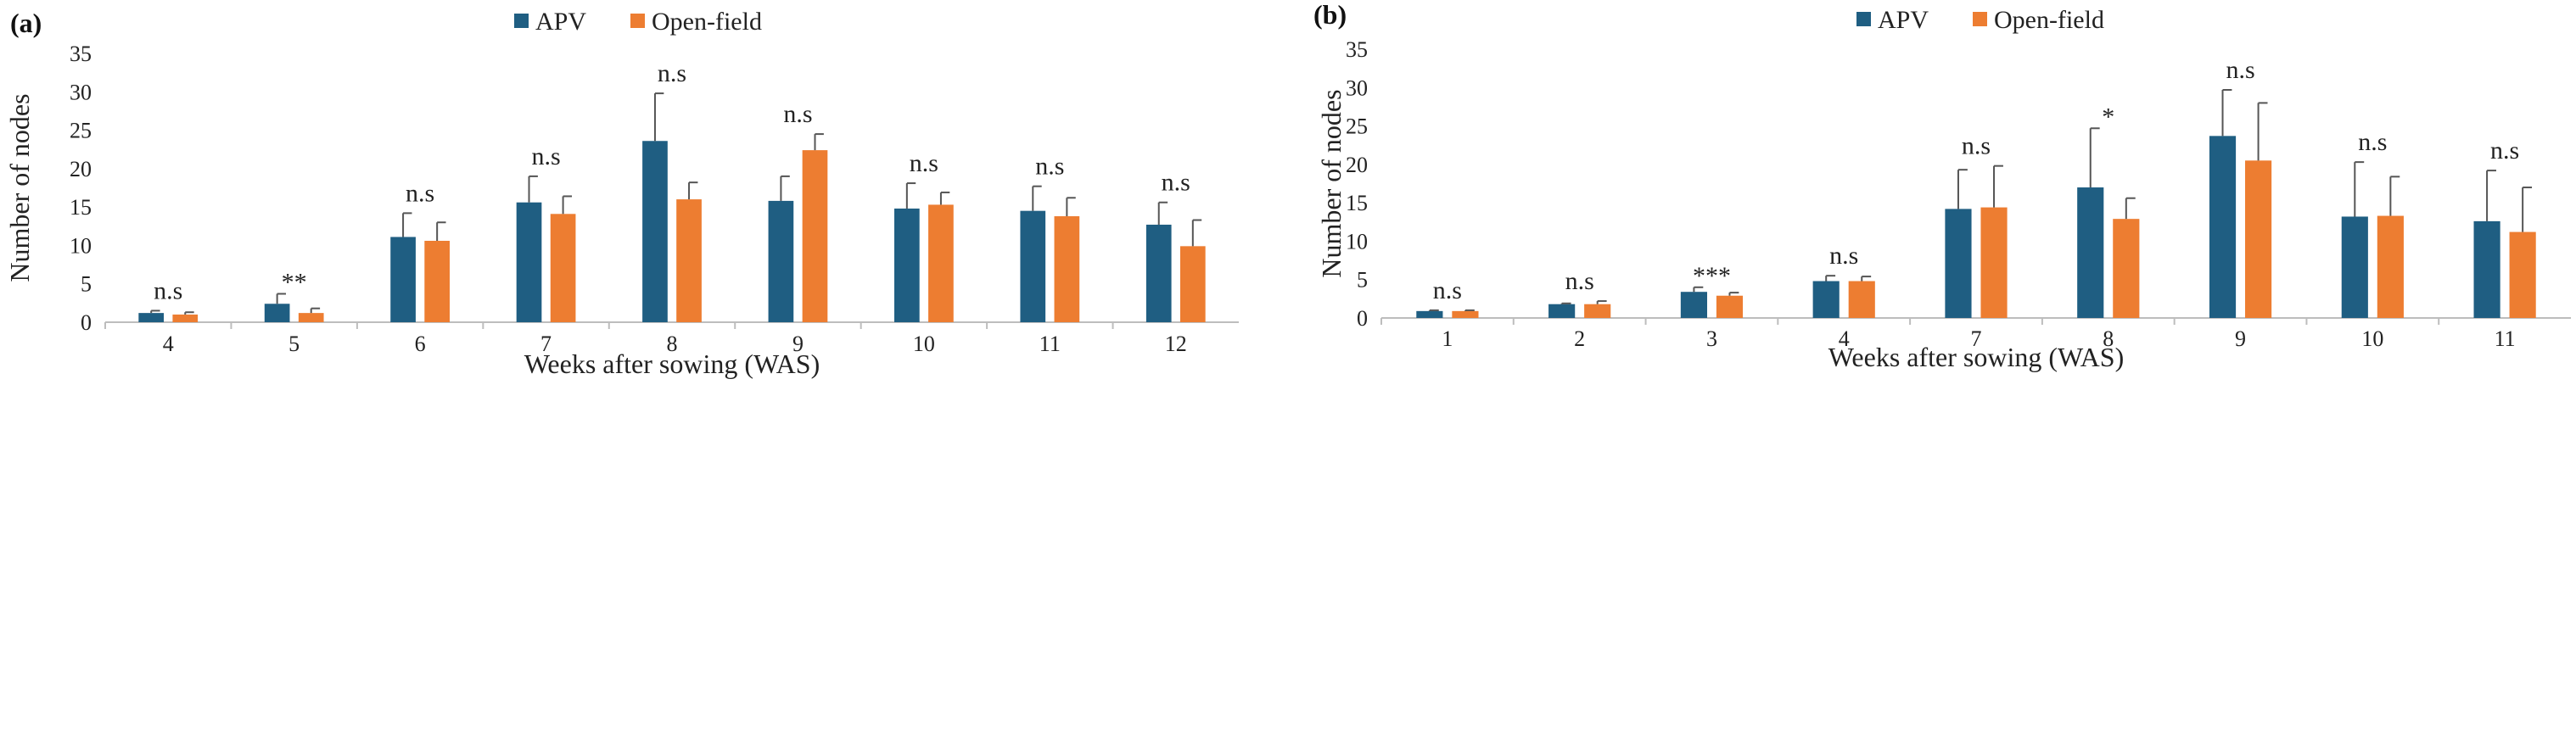  I want to click on x-tick-label: 6, so click(420, 344).